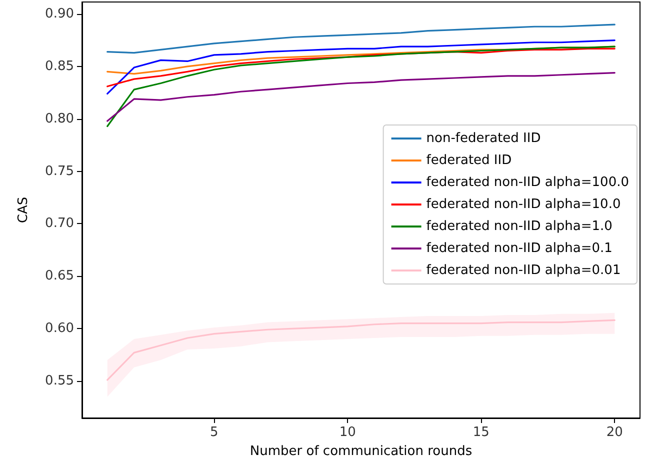  I want to click on y-tick-label: 0.80, so click(59, 118).